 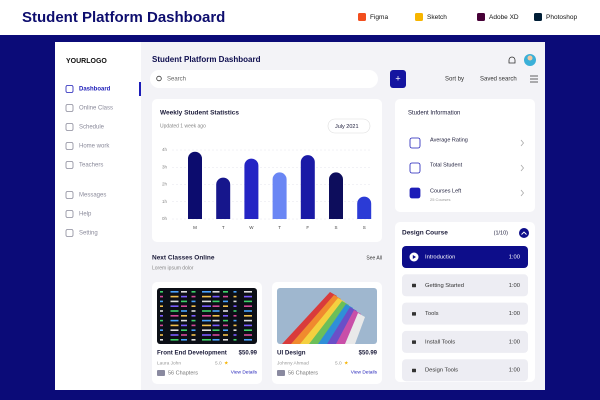 I want to click on nav-item: Messages, so click(x=92, y=196).